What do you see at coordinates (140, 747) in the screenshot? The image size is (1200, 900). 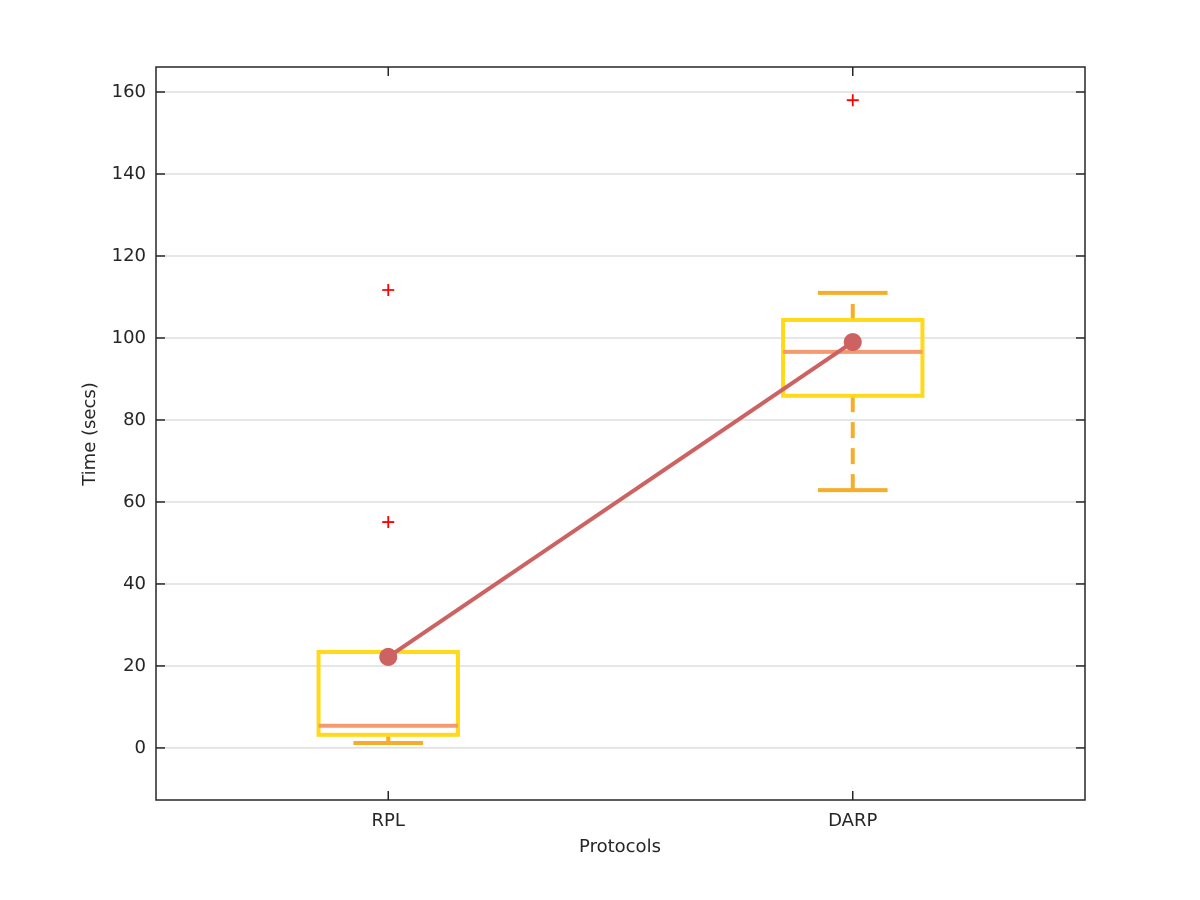 I see `y-tick-label: 0` at bounding box center [140, 747].